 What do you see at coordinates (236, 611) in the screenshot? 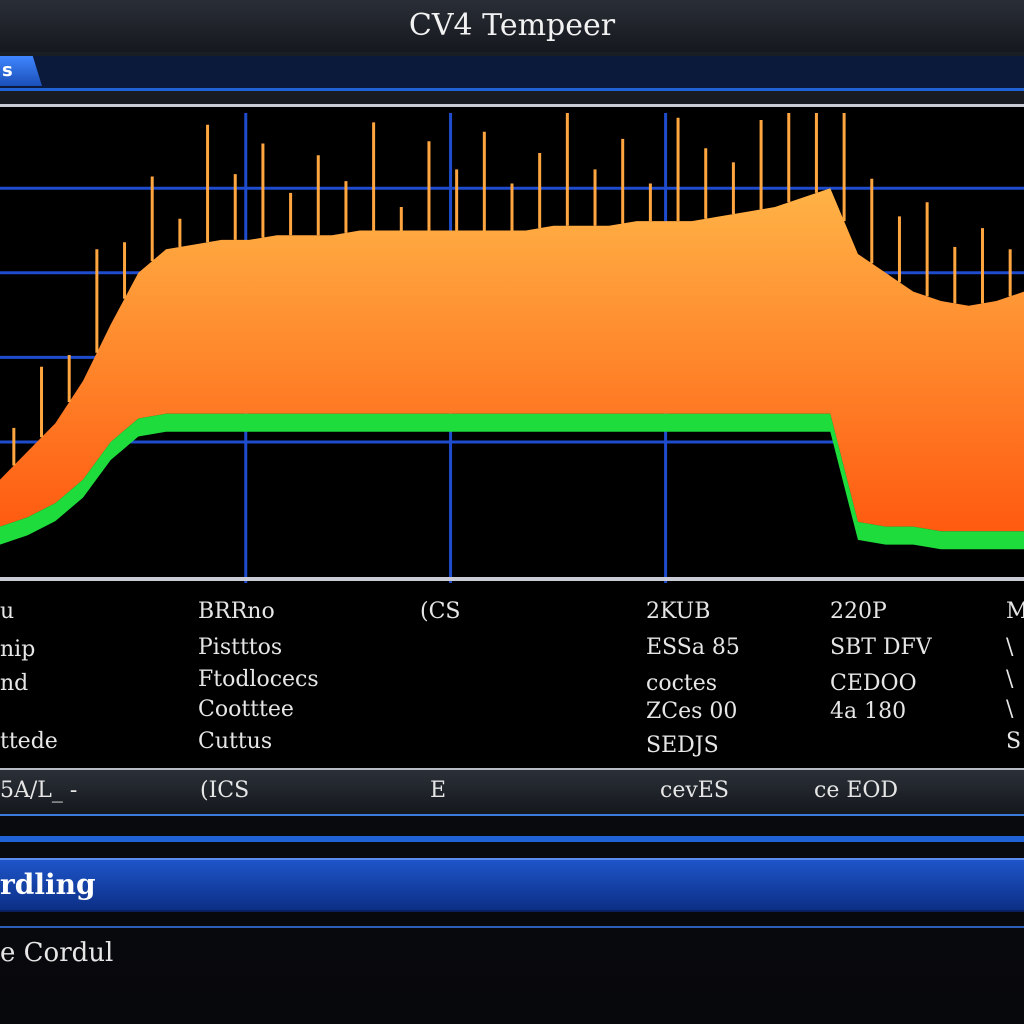
I see `readout-c2-r1: BRRno` at bounding box center [236, 611].